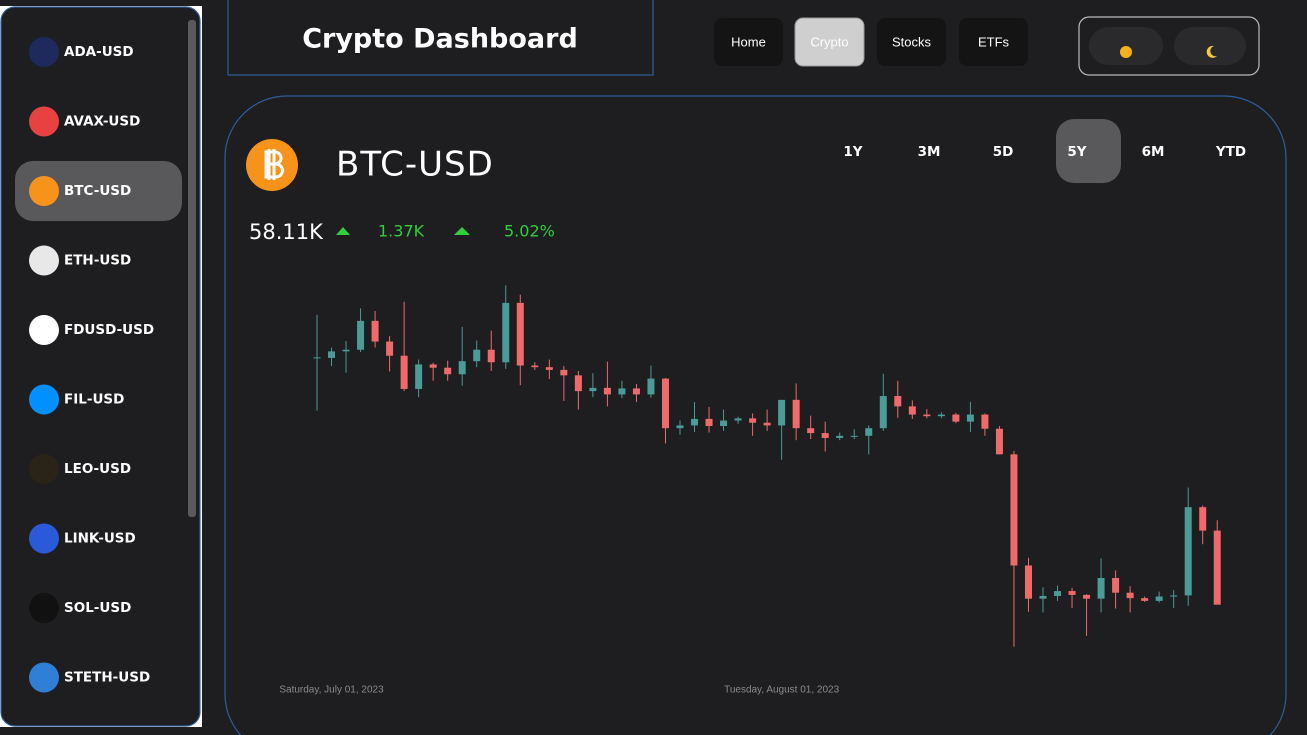 This screenshot has width=1307, height=735. I want to click on nav-label: ETFs, so click(994, 41).